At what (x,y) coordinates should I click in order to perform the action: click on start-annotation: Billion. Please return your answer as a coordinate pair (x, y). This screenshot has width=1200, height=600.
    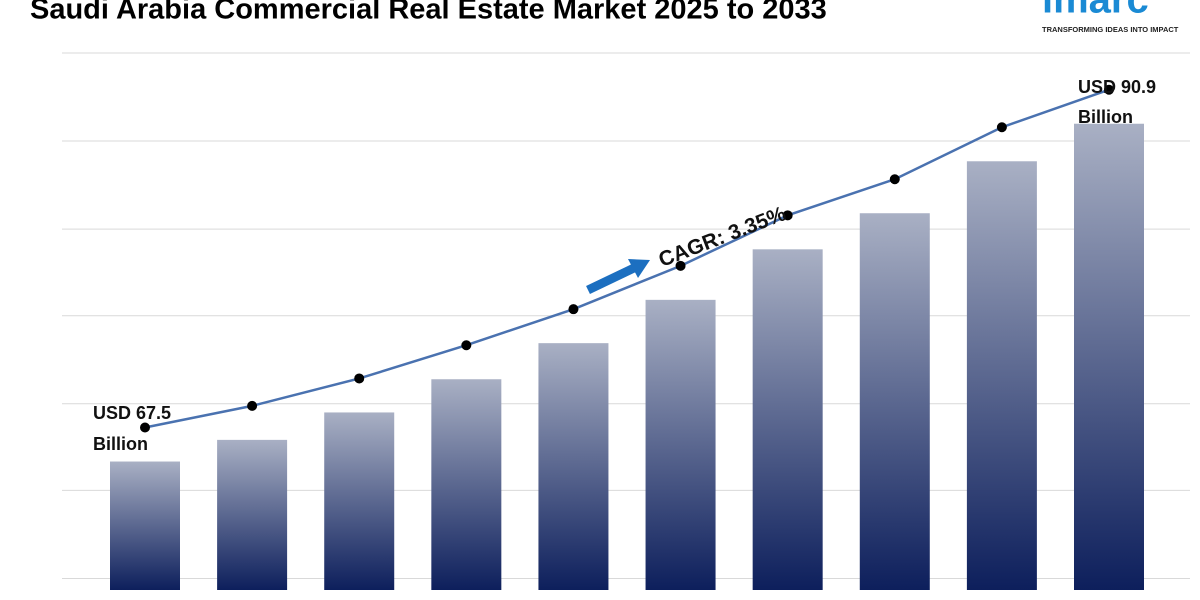
    Looking at the image, I should click on (120, 444).